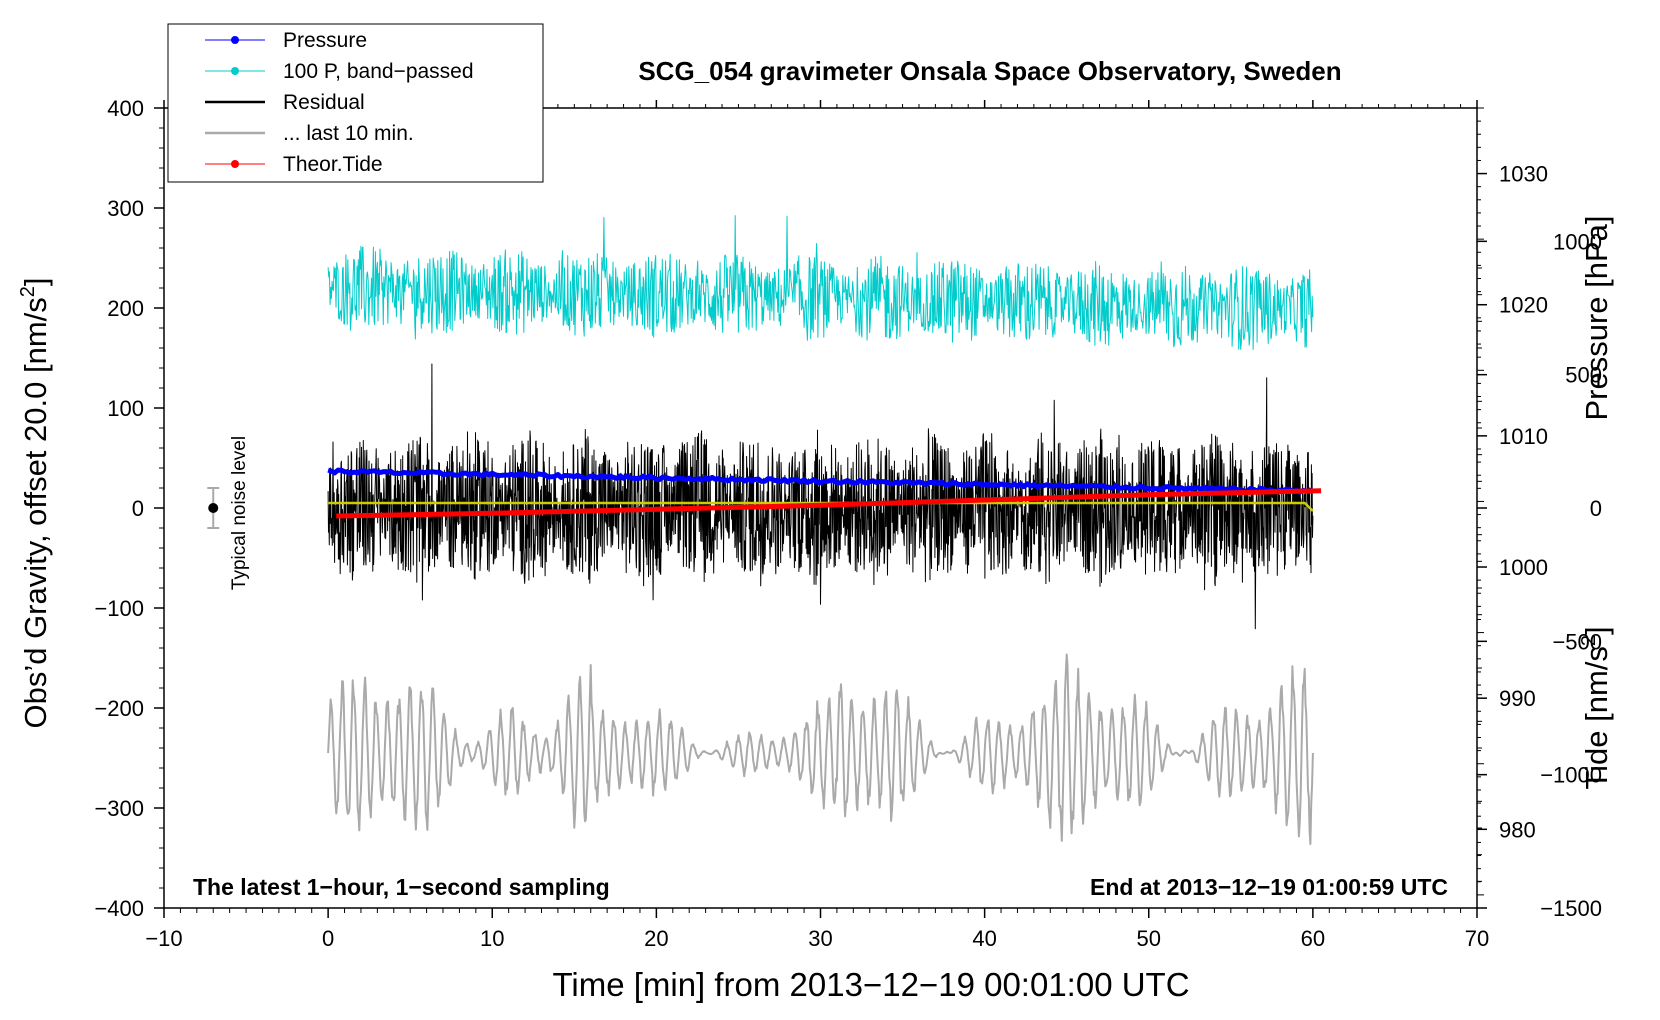 This screenshot has width=1660, height=1020. I want to click on y-left-tick-label: 0, so click(138, 508).